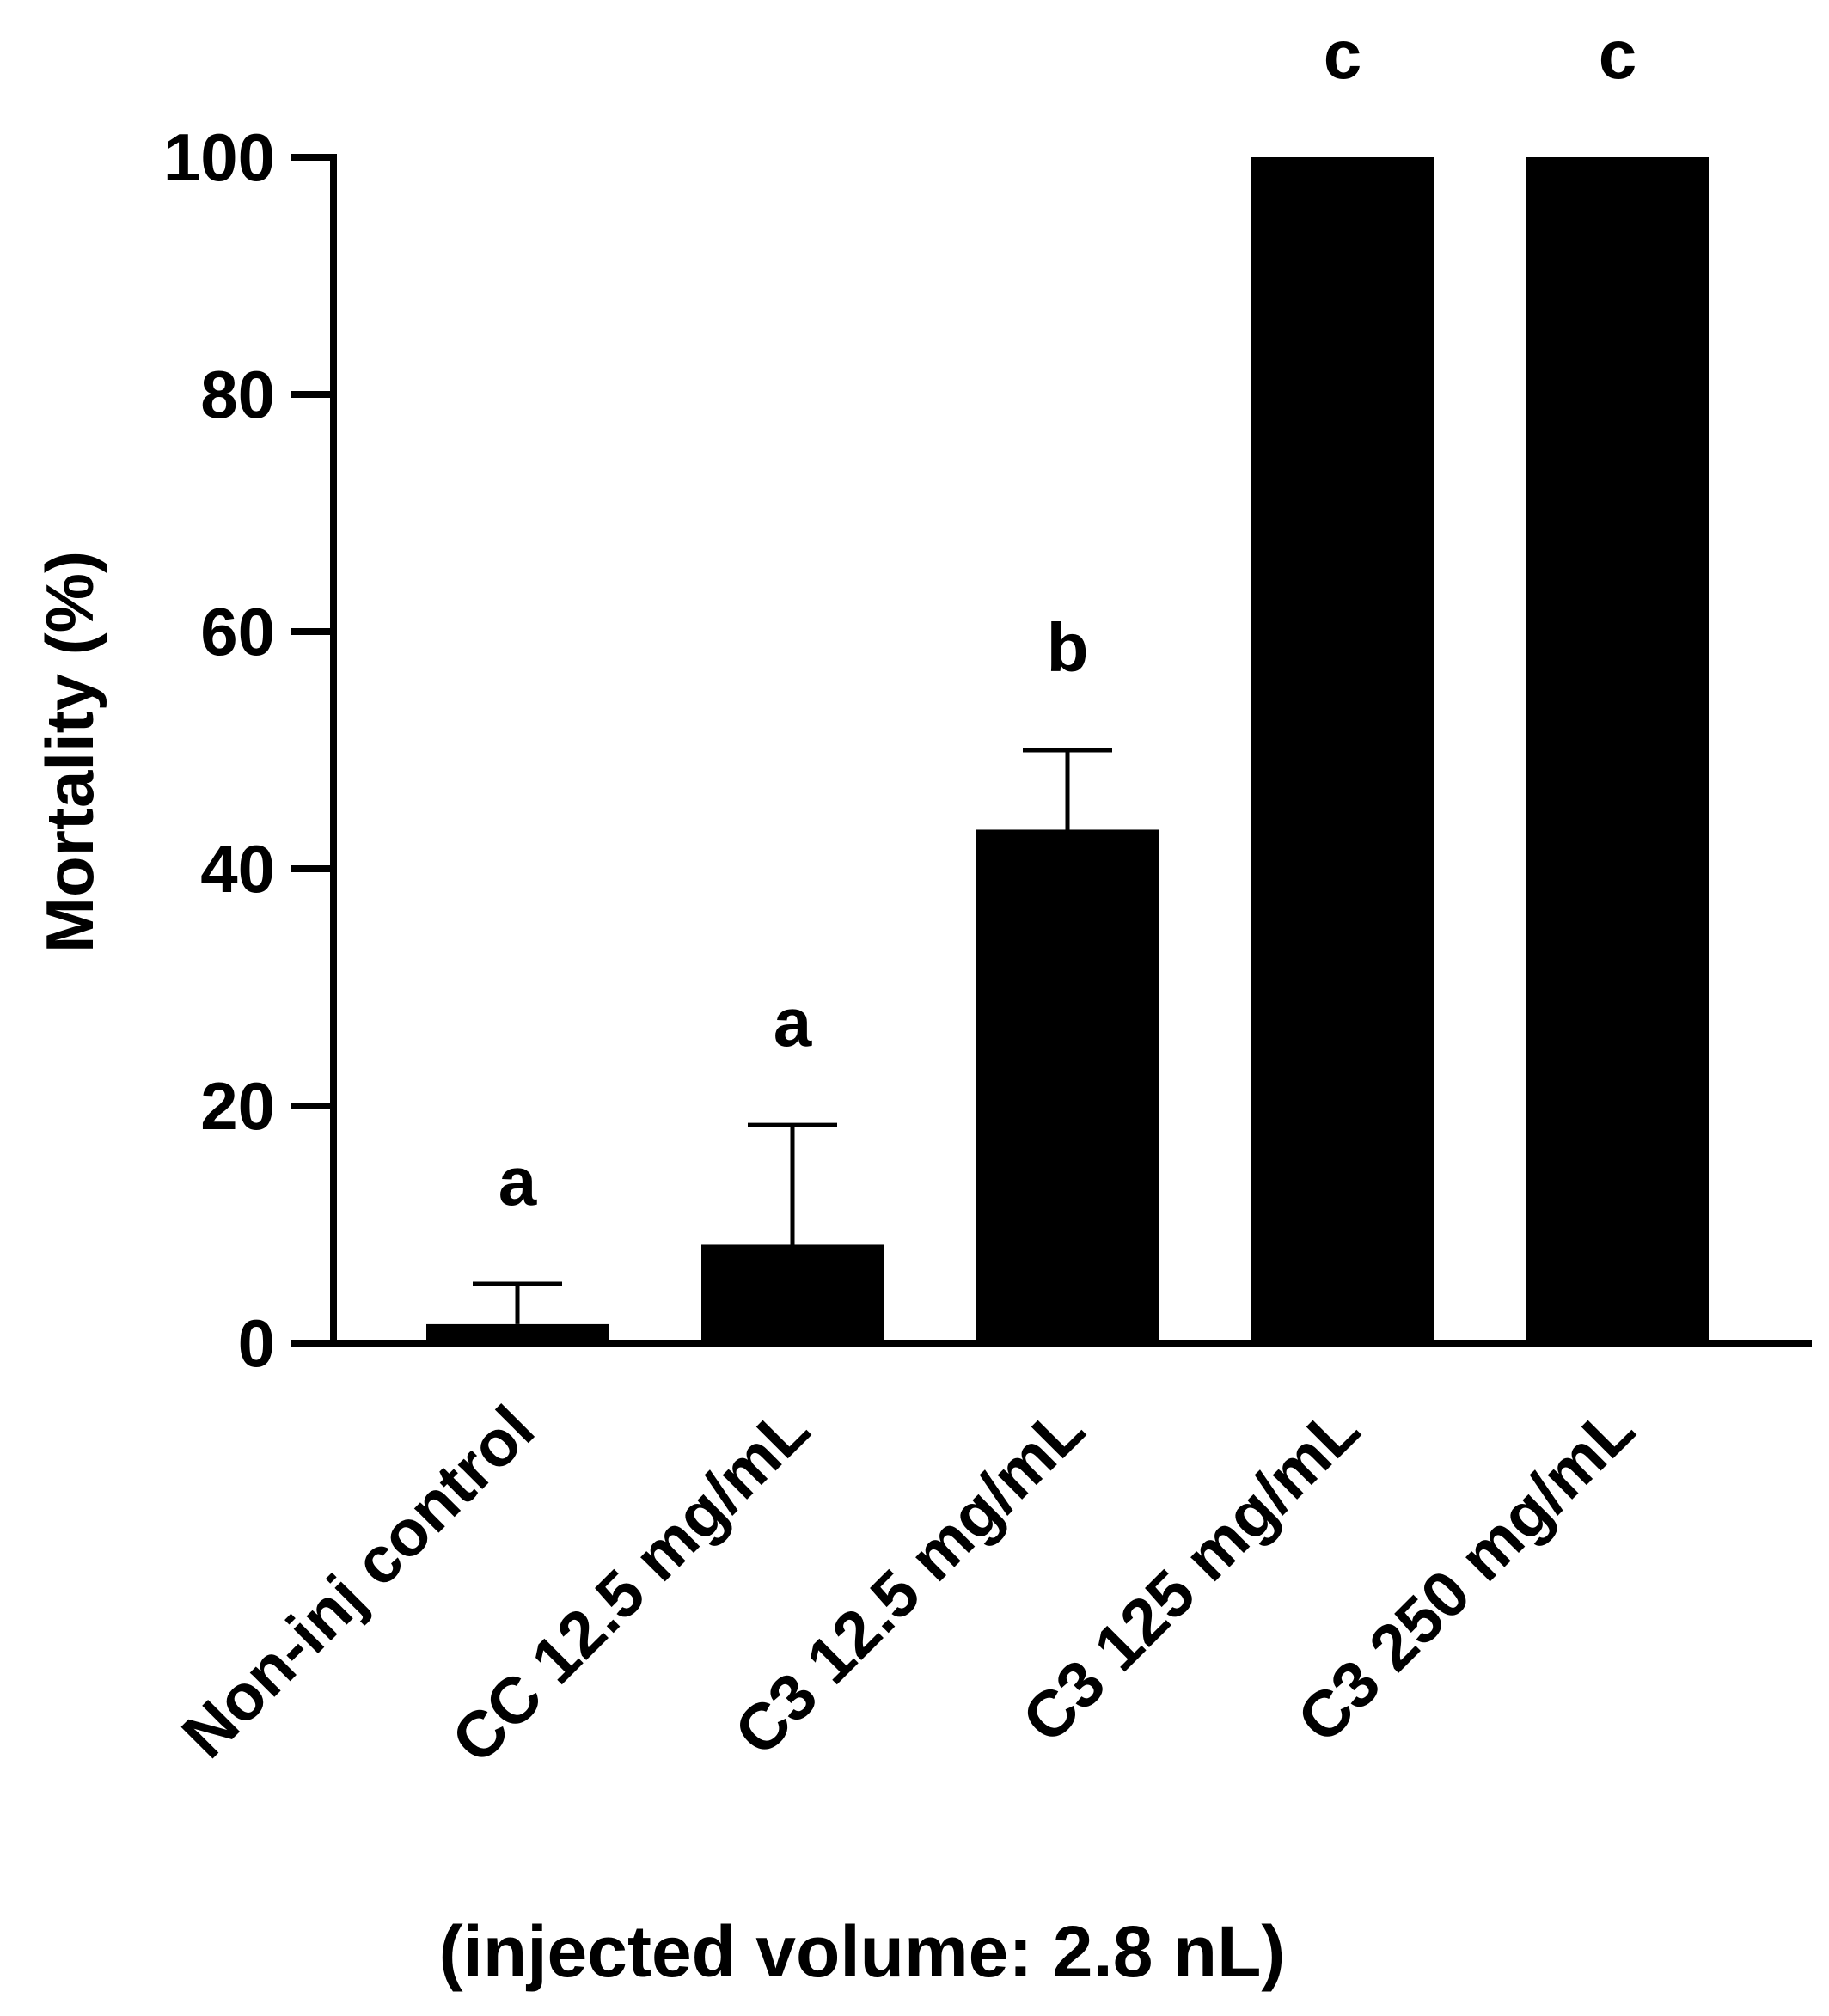 The height and width of the screenshot is (2016, 1829). Describe the element at coordinates (237, 1106) in the screenshot. I see `y-tick-label: 20` at that location.